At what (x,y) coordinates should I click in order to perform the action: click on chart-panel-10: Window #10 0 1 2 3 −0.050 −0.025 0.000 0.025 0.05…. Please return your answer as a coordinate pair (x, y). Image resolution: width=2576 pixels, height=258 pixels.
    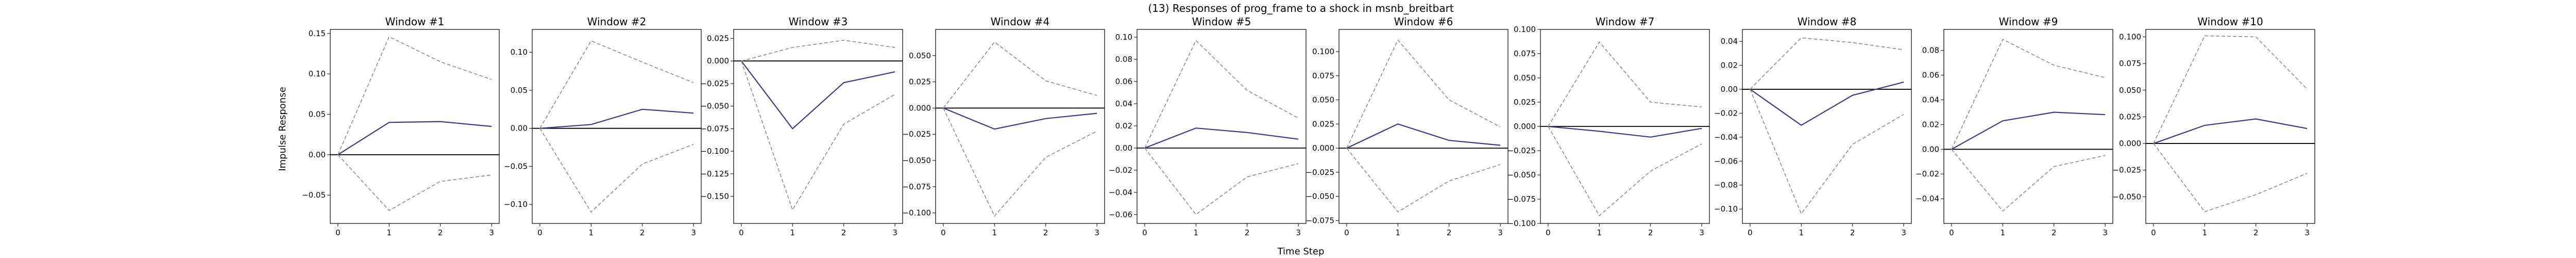
    Looking at the image, I should click on (2213, 126).